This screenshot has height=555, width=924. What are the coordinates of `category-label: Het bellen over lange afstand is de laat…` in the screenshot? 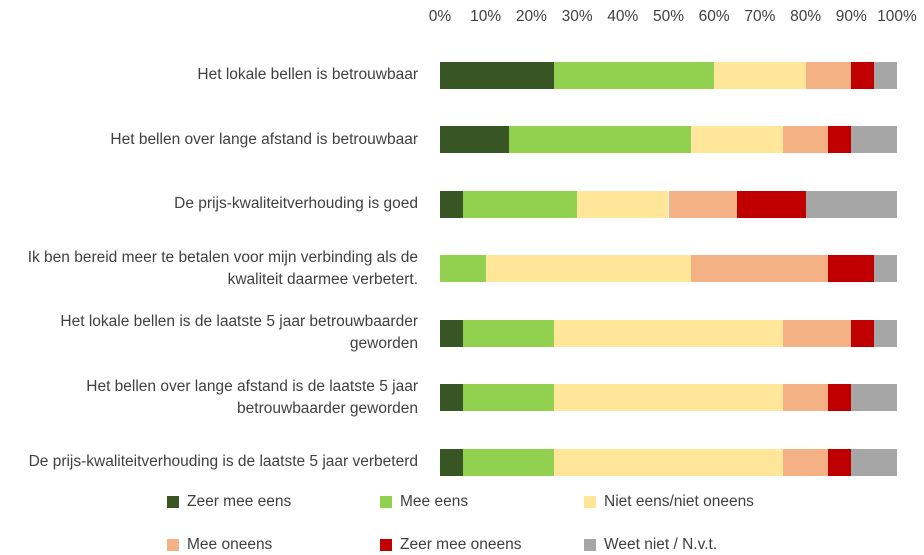 It's located at (252, 397).